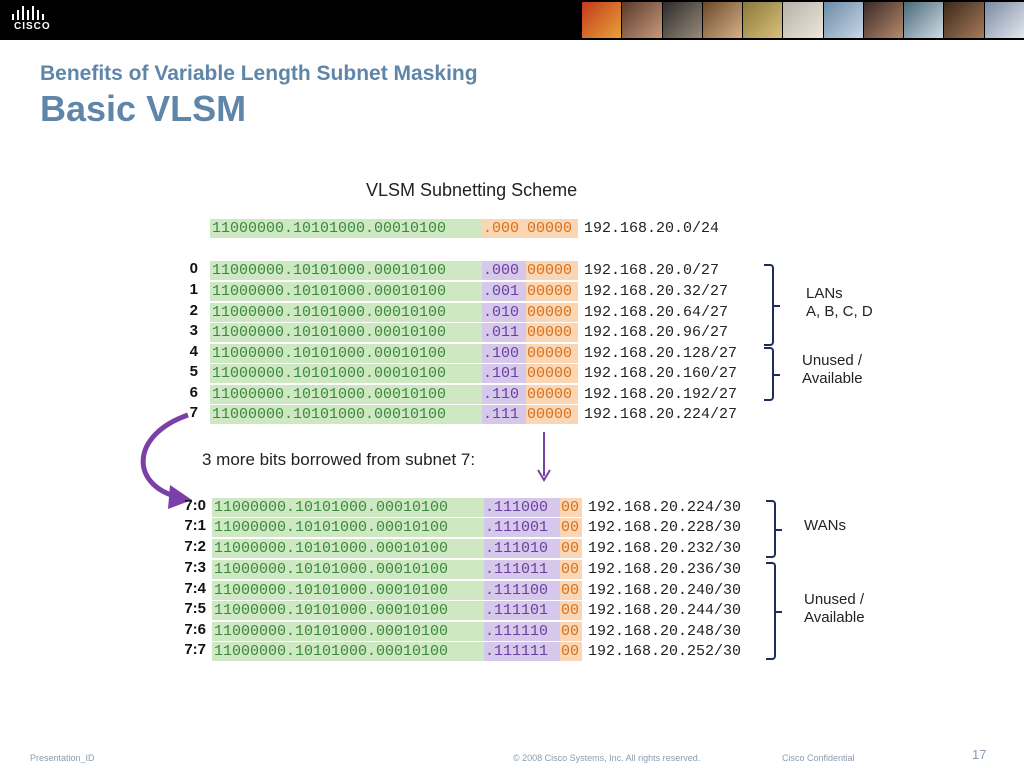 Image resolution: width=1024 pixels, height=768 pixels. I want to click on page-number: 17, so click(979, 754).